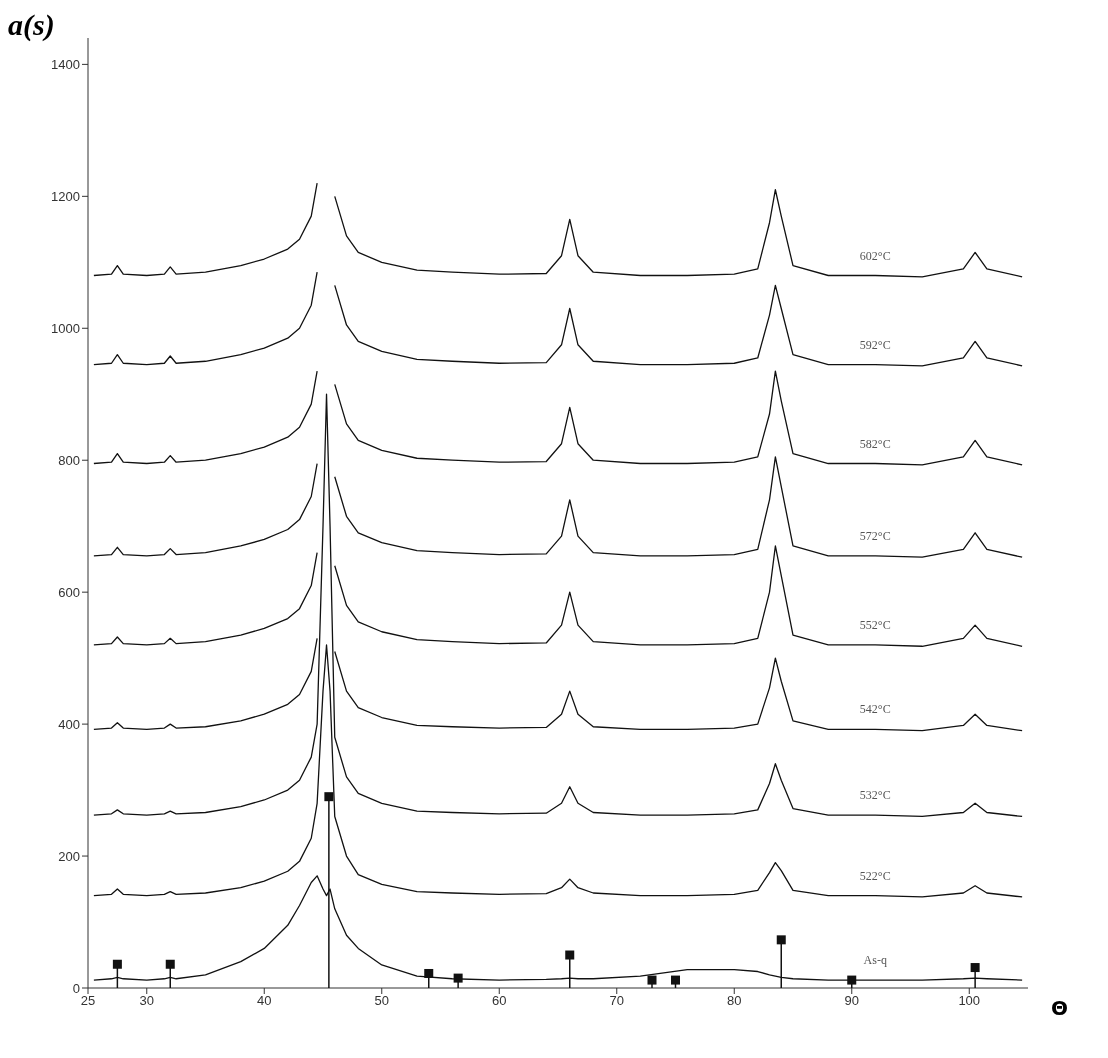 The width and height of the screenshot is (1108, 1058). Describe the element at coordinates (65, 196) in the screenshot. I see `y-tick-label: 1200` at that location.